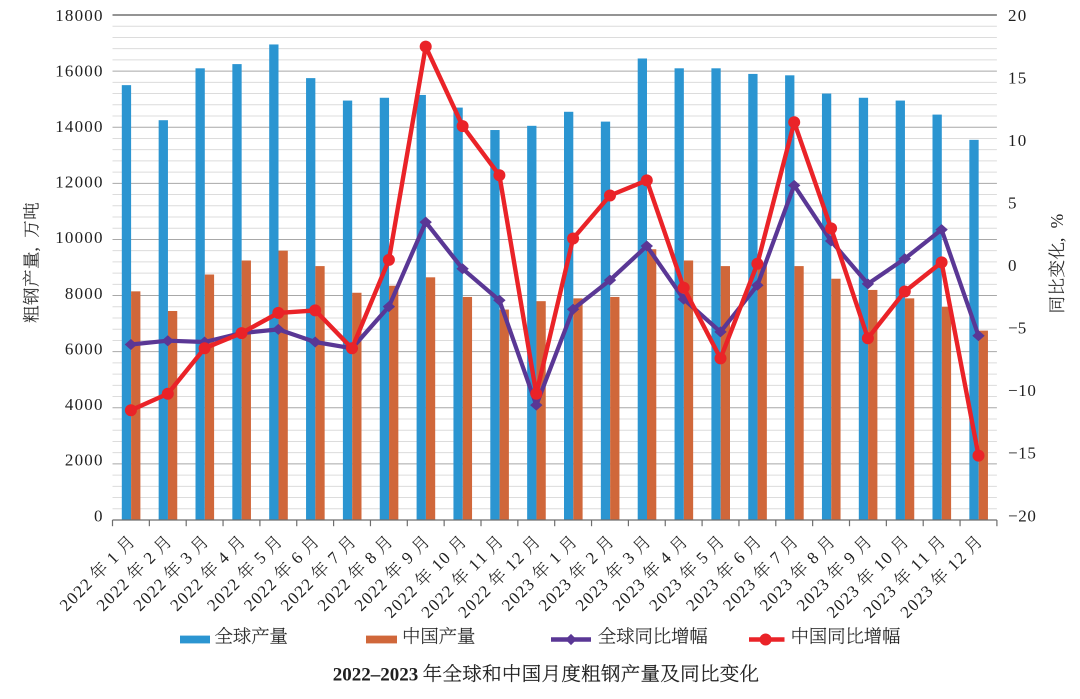 The height and width of the screenshot is (699, 1080). Describe the element at coordinates (78, 70) in the screenshot. I see `svg-text: 16000` at that location.